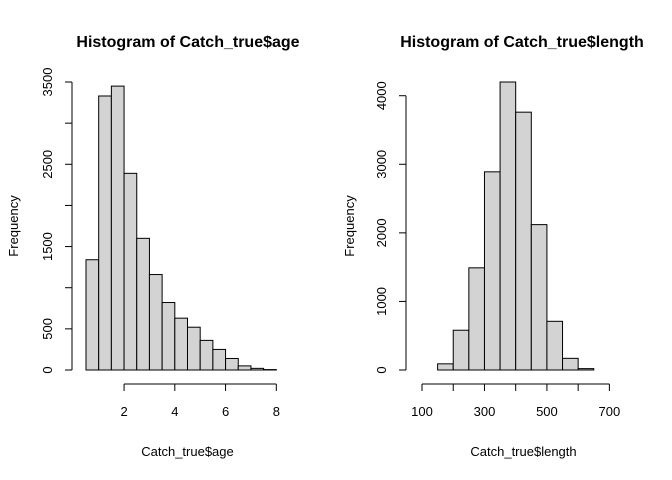 The image size is (672, 480). Describe the element at coordinates (276, 411) in the screenshot. I see `x-tick-label: 8` at that location.